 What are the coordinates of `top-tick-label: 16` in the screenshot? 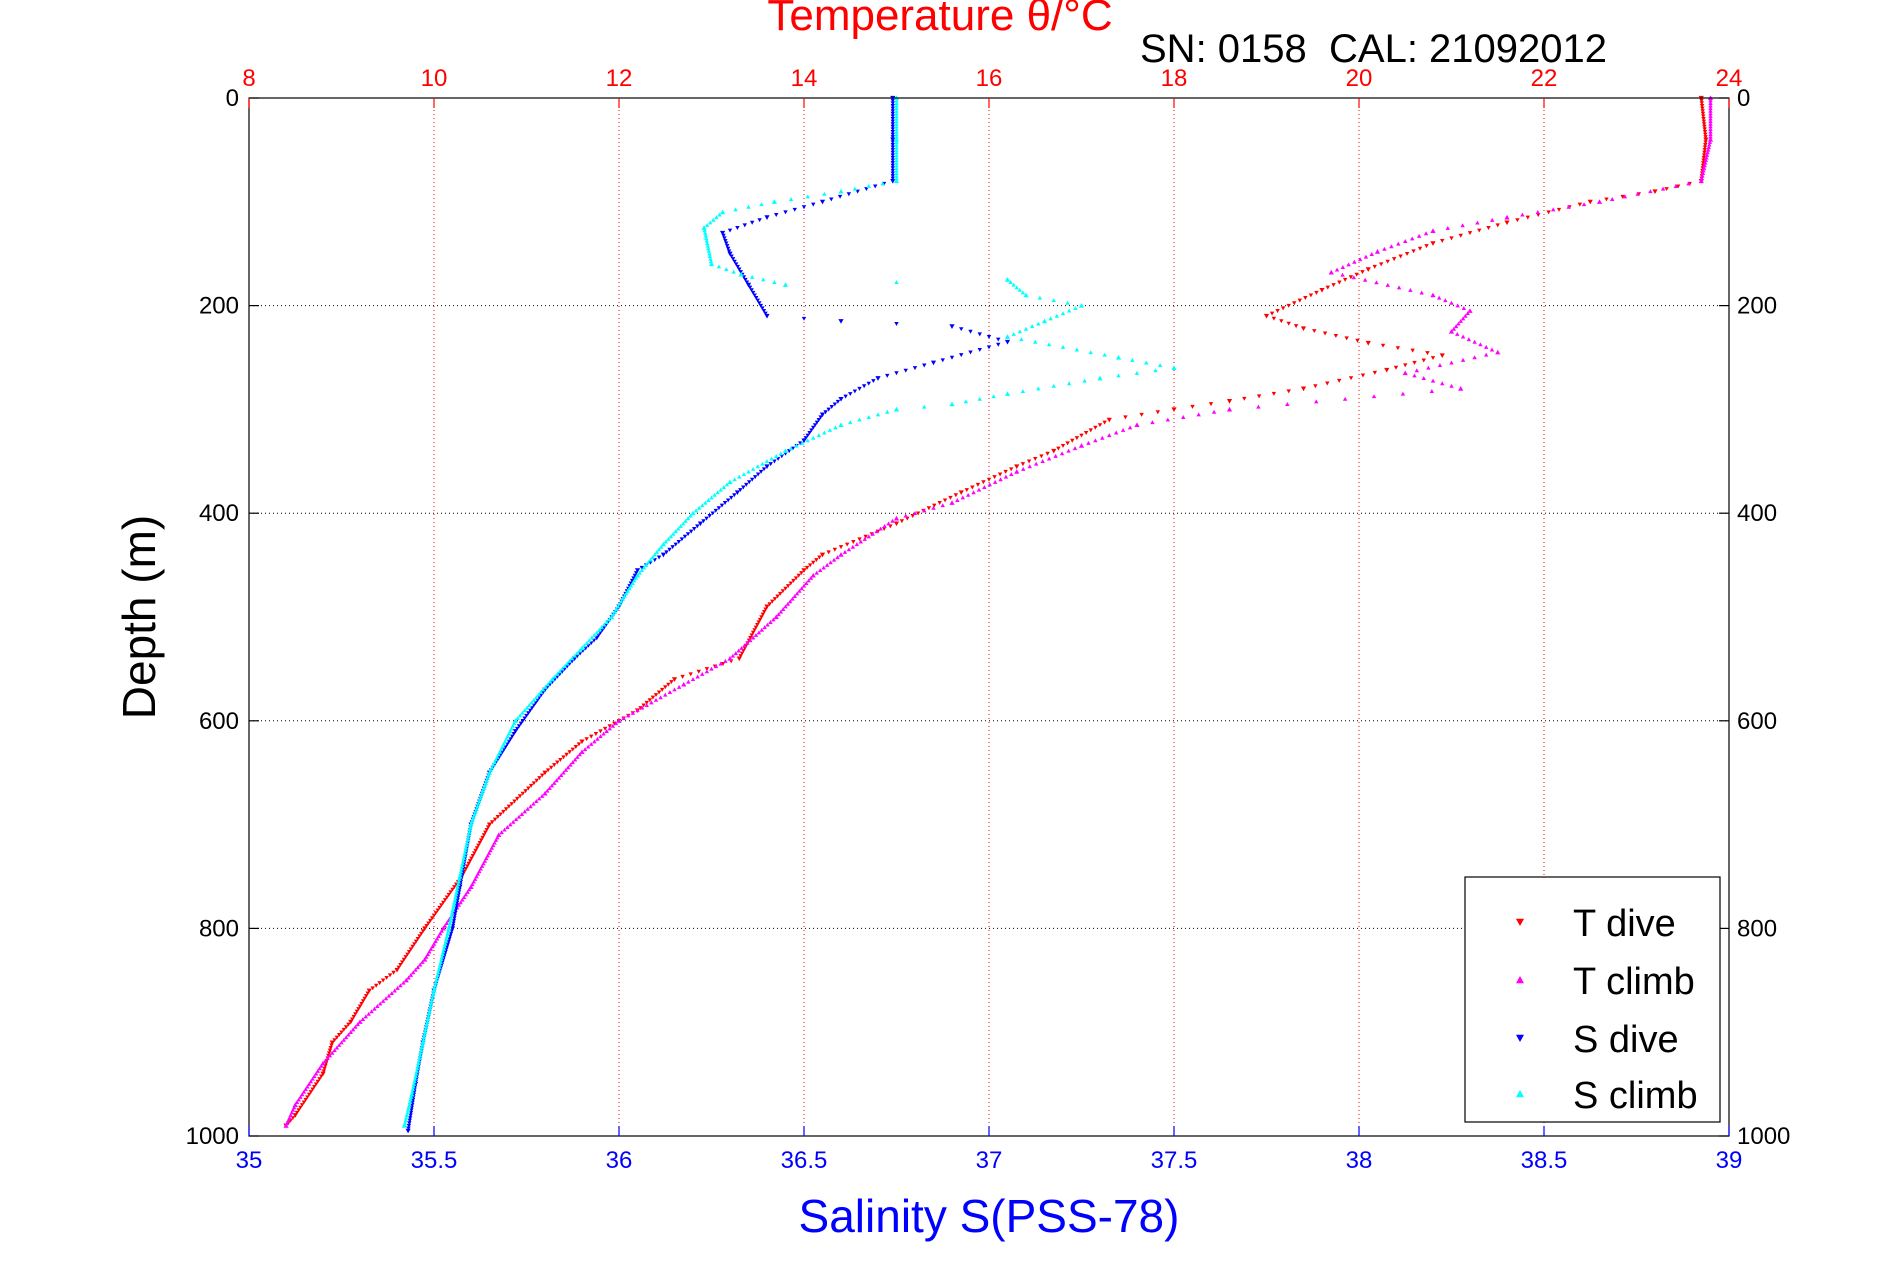 It's located at (989, 78).